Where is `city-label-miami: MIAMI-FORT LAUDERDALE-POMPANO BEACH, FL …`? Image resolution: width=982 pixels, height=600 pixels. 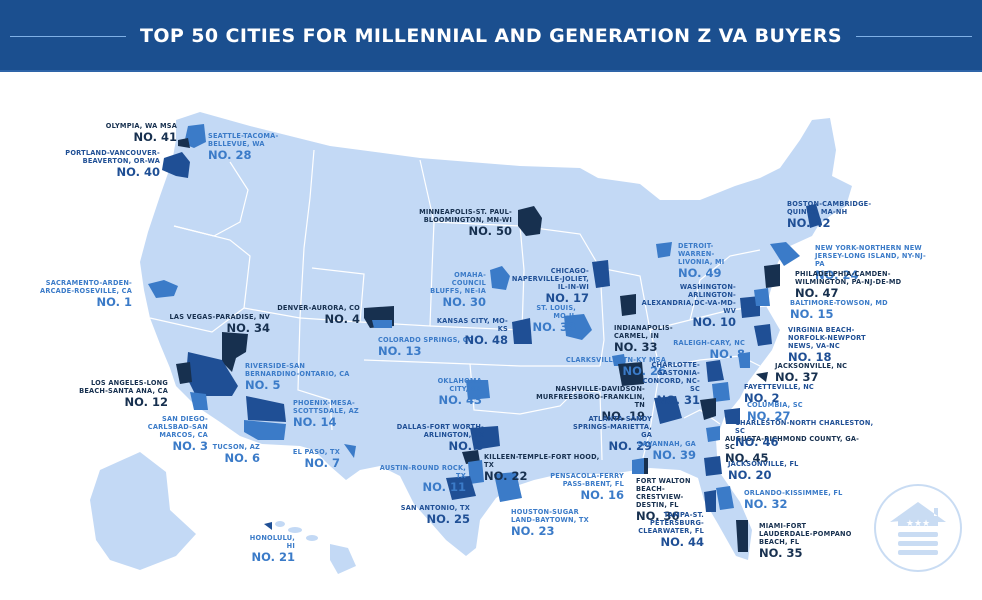 city-label-miami: MIAMI-FORT LAUDERDALE-POMPANO BEACH, FL … is located at coordinates (809, 540).